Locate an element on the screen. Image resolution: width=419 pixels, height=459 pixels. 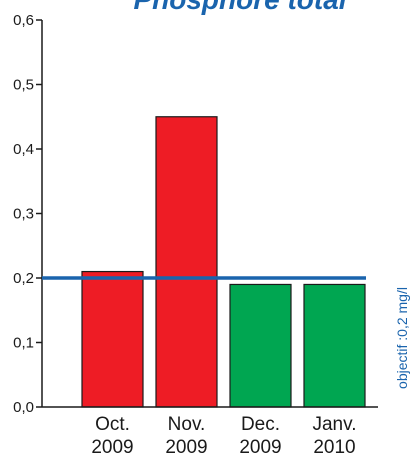
x-tick-label-month: Nov. is located at coordinates (187, 424).